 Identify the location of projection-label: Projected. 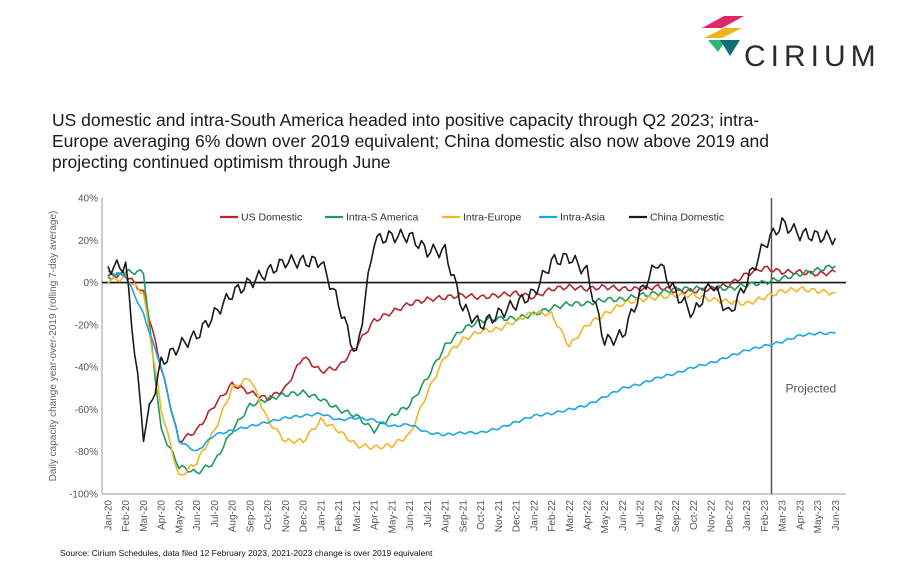
(810, 388).